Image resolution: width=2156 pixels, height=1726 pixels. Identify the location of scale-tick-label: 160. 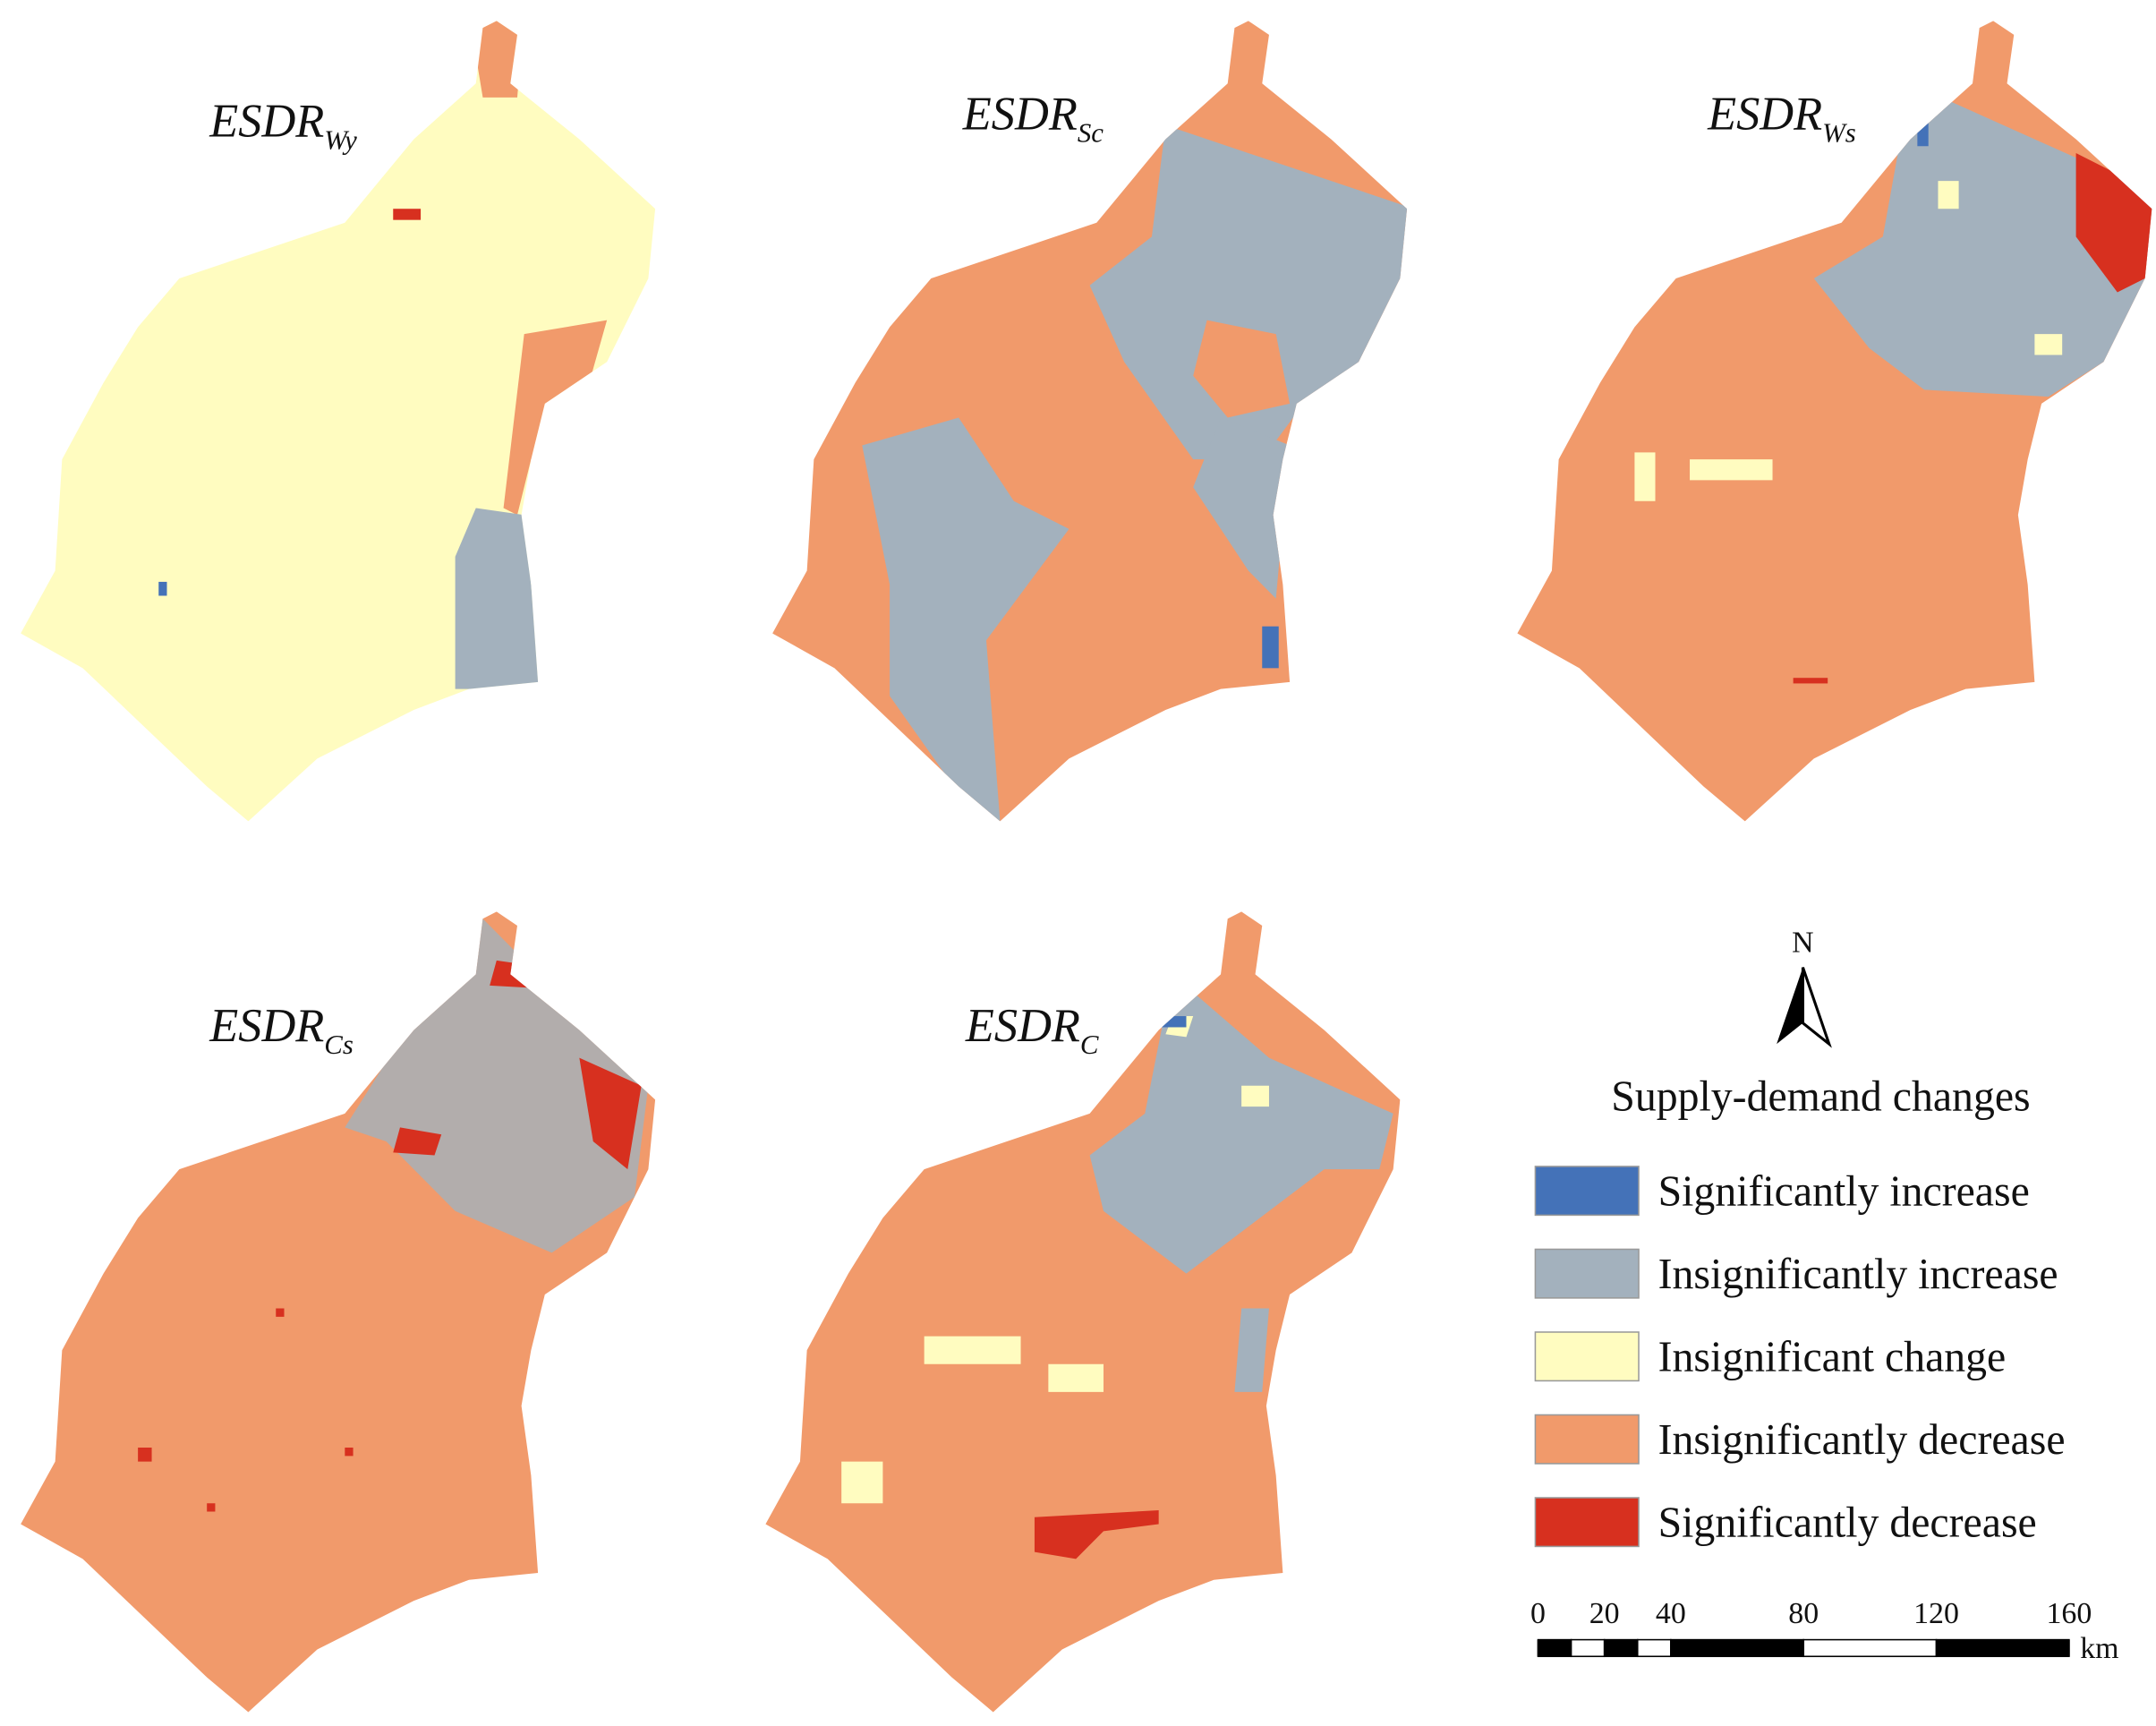
(2069, 1613).